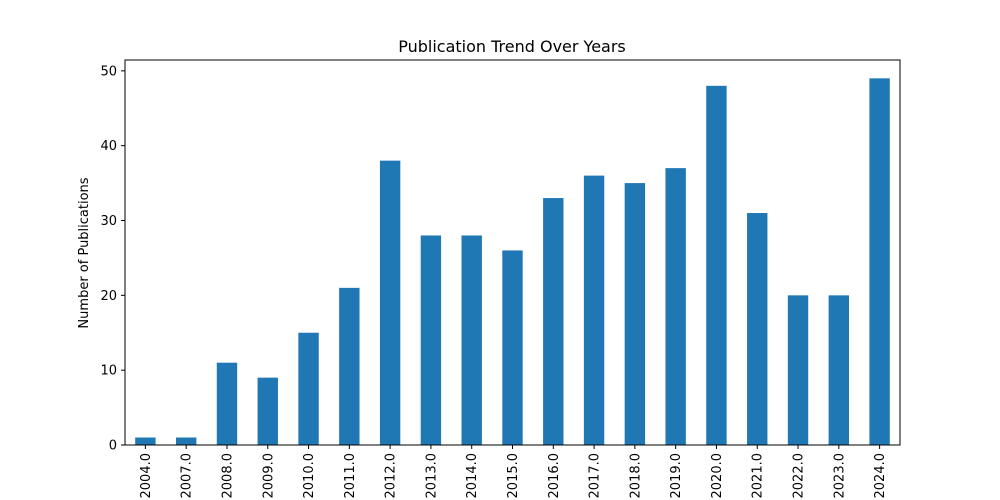 This screenshot has height=500, width=1000. Describe the element at coordinates (113, 446) in the screenshot. I see `y-tick-label: 0` at that location.